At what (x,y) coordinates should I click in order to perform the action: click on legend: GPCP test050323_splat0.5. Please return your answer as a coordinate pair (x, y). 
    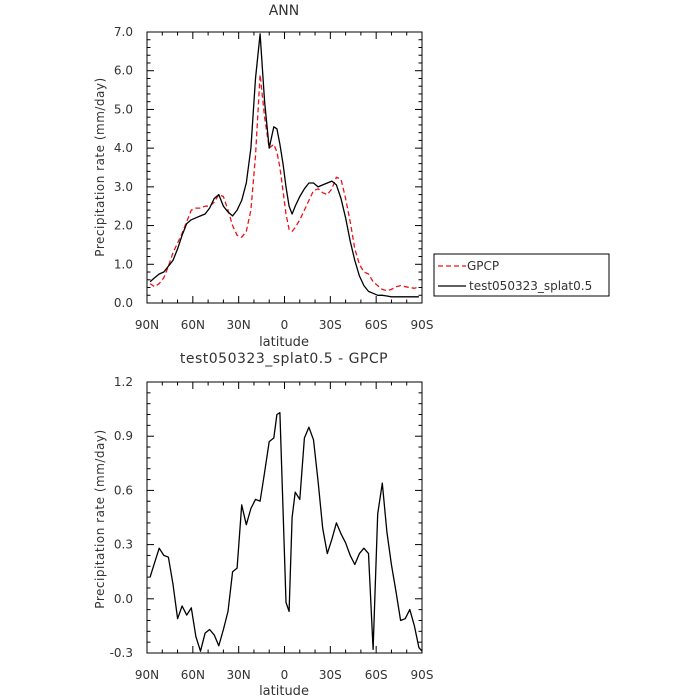
    Looking at the image, I should click on (521, 275).